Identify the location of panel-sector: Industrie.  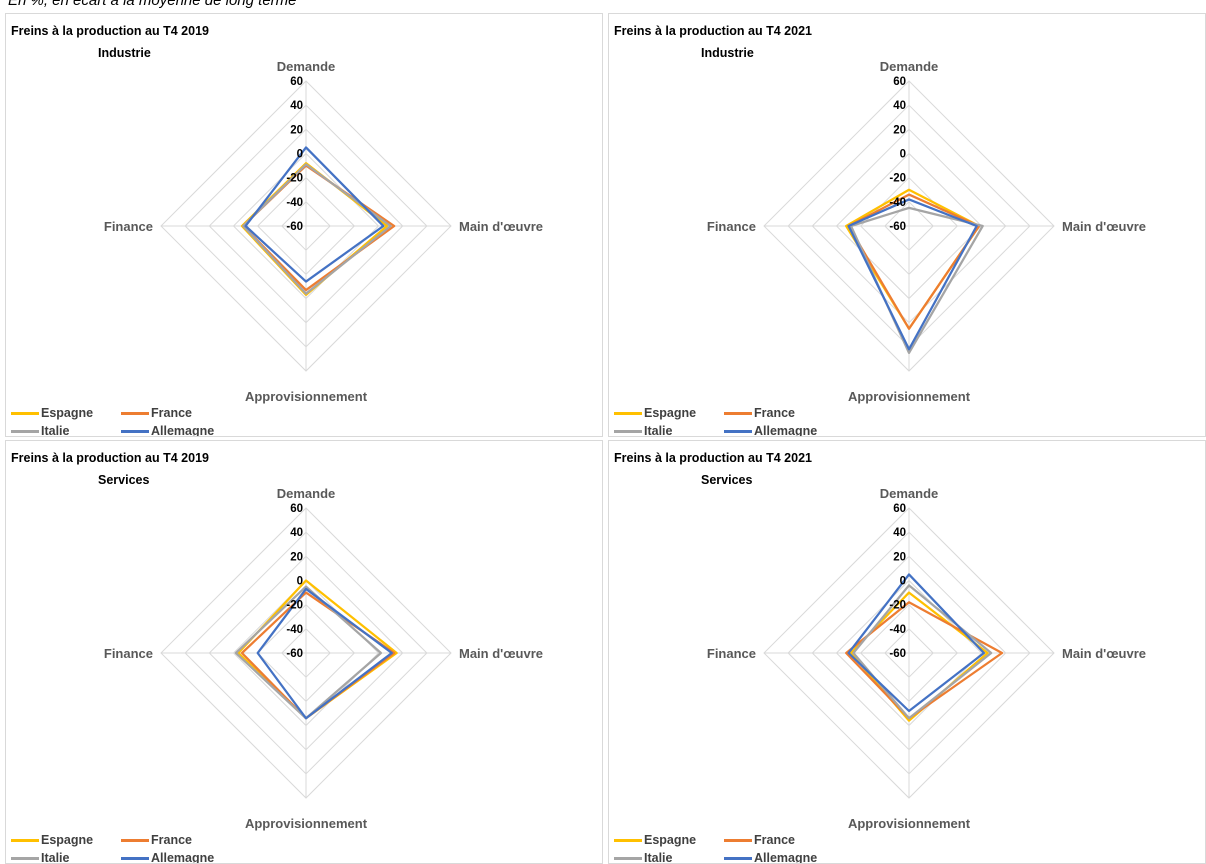
(124, 53).